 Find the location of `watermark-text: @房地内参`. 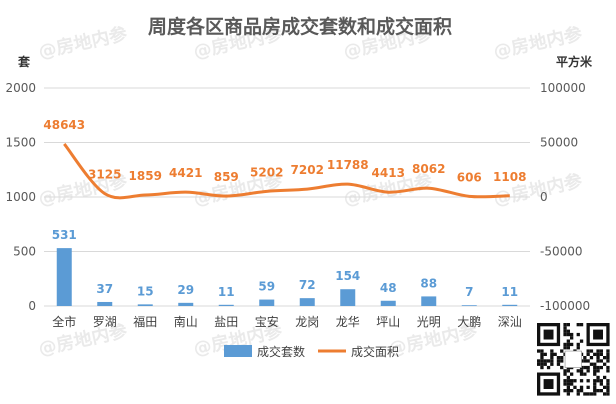

watermark-text: @房地内参 is located at coordinates (83, 42).